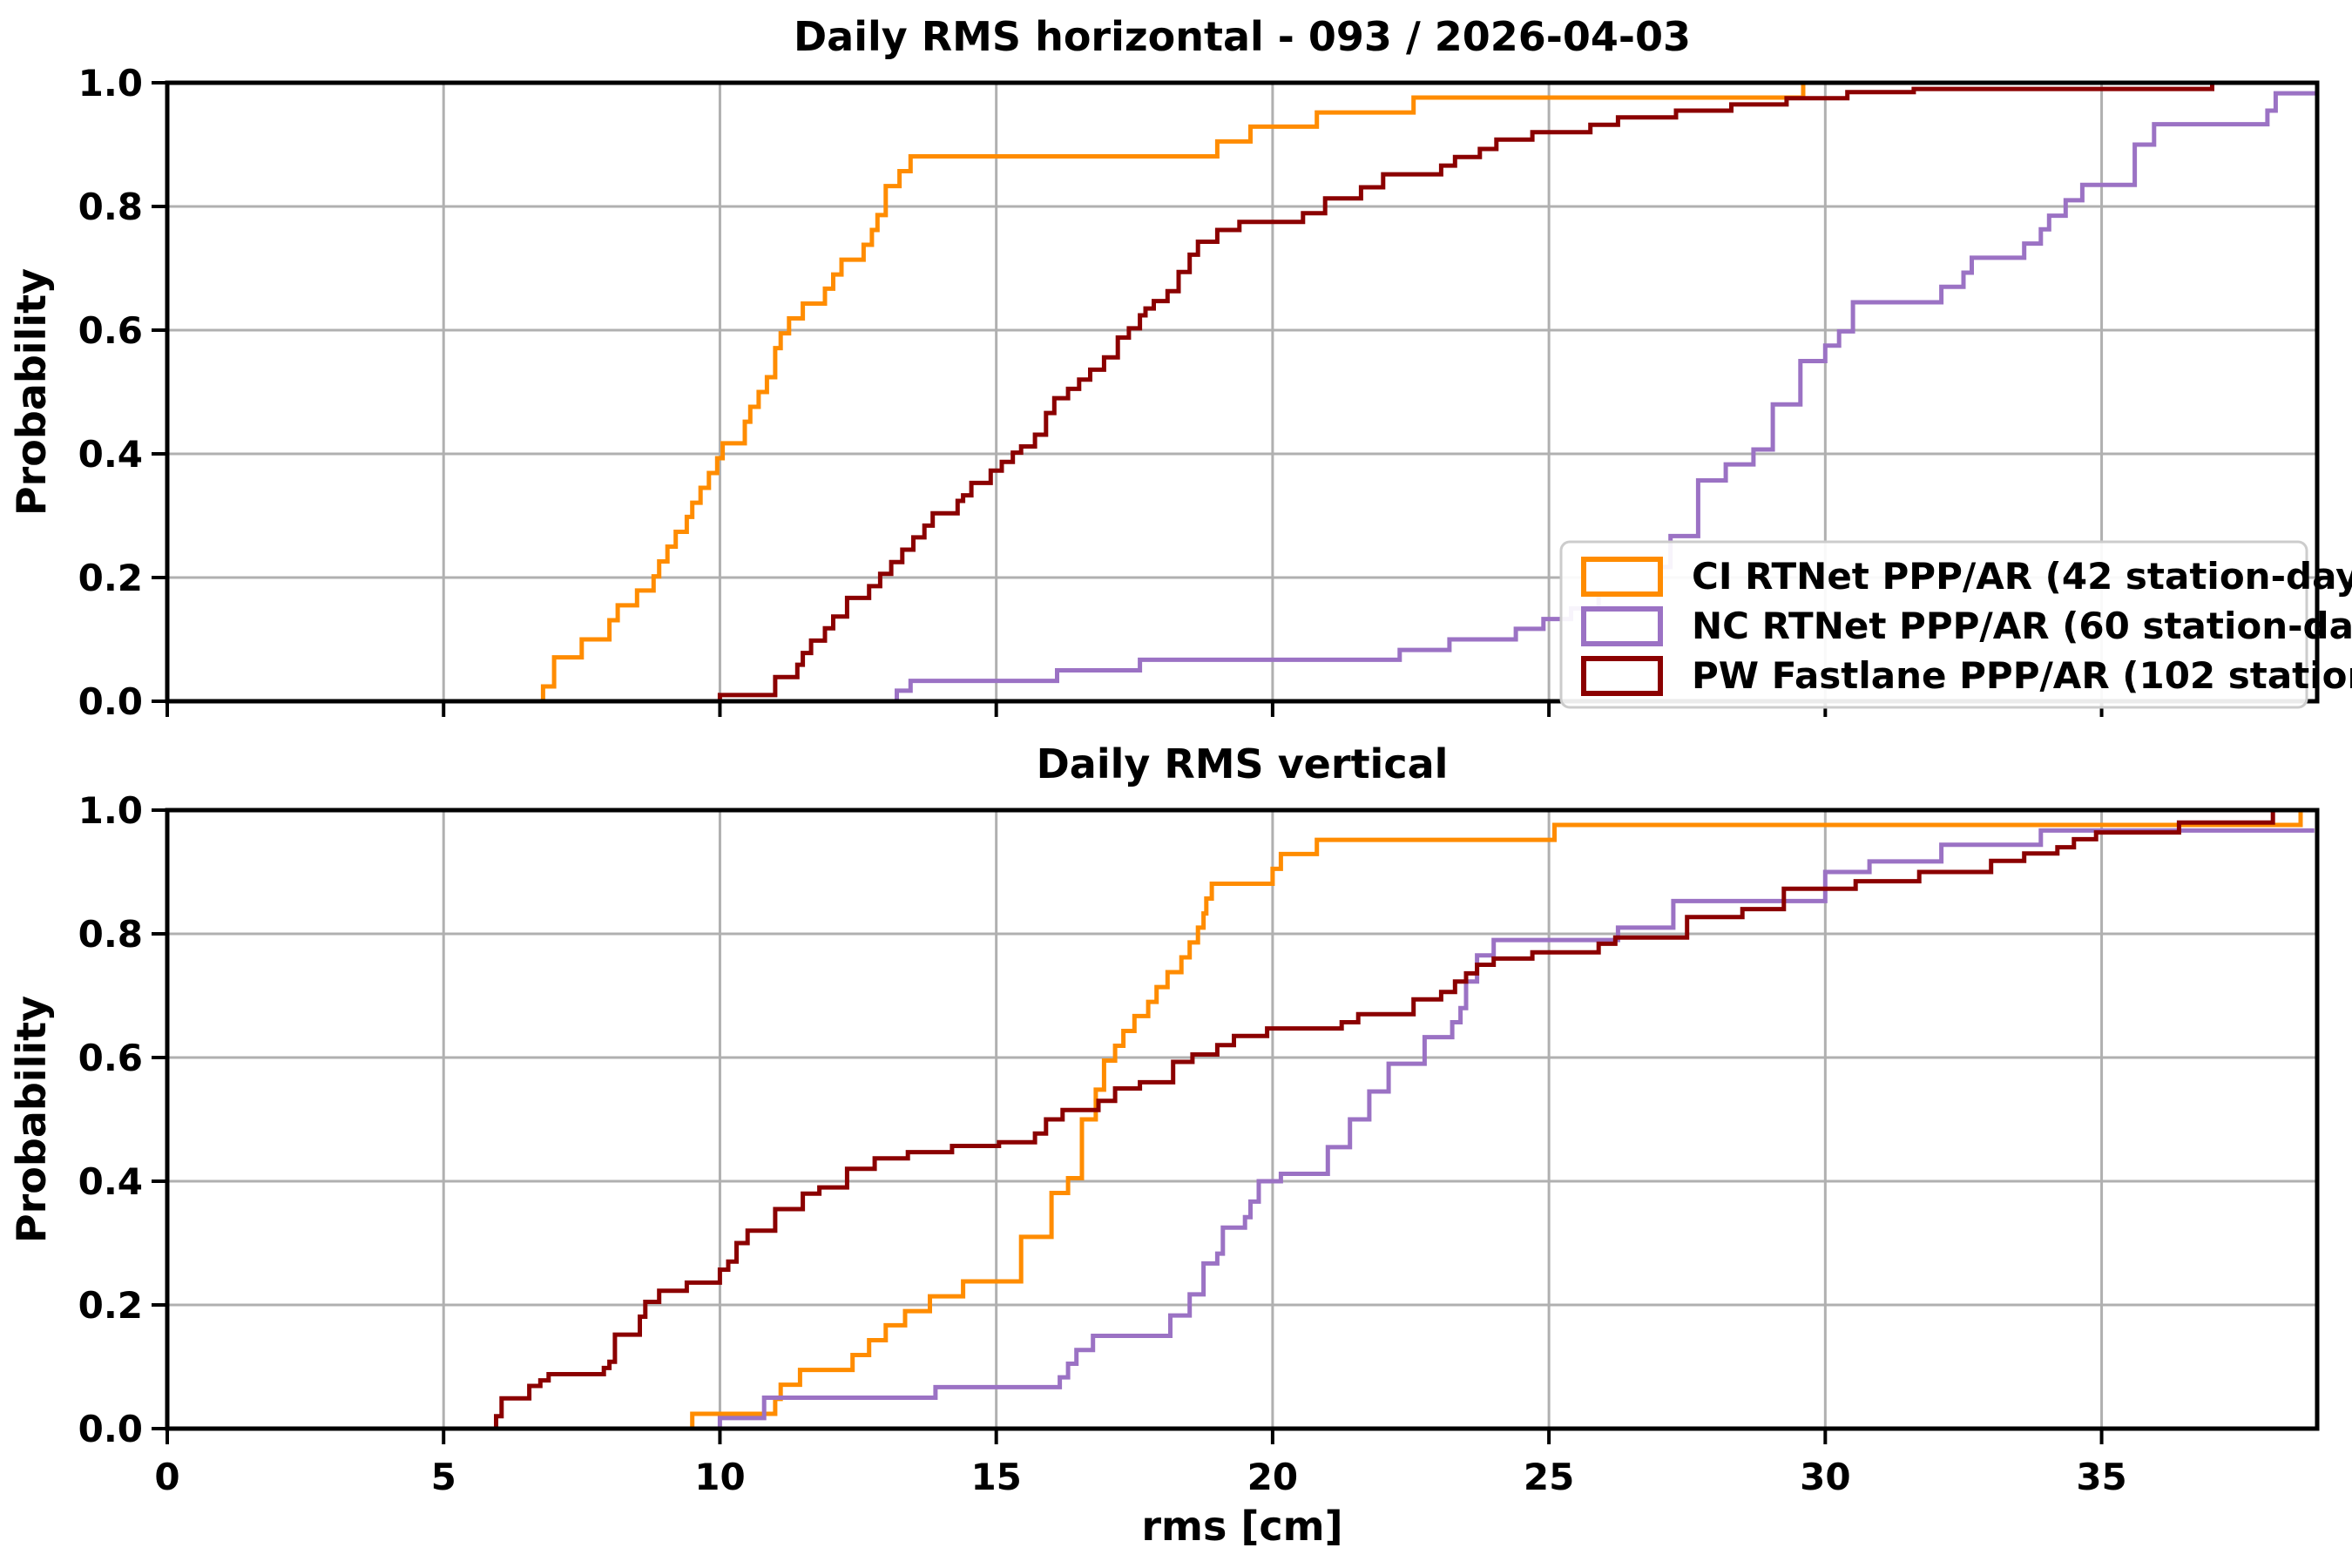 This screenshot has width=2352, height=1568. I want to click on top-y-axis-label: Probability, so click(32, 392).